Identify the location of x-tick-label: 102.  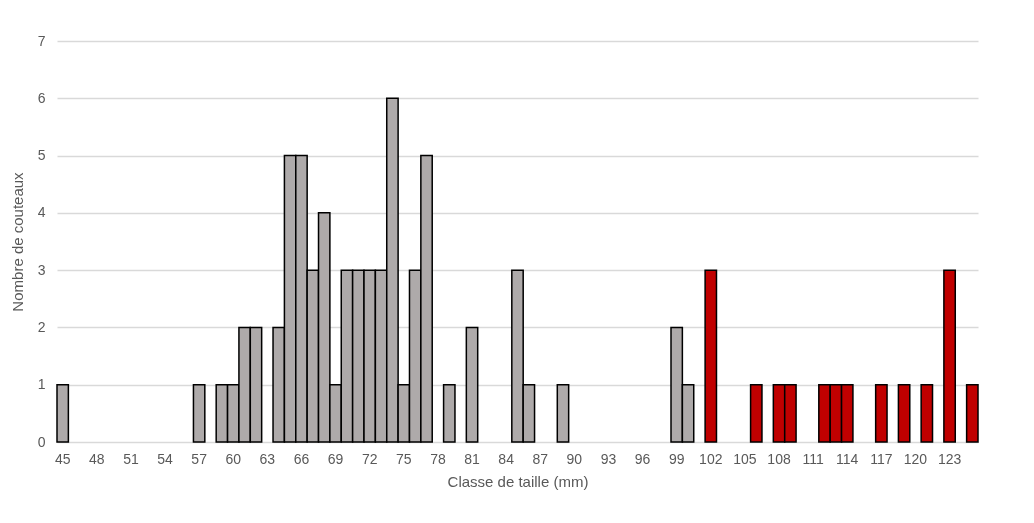
(711, 458).